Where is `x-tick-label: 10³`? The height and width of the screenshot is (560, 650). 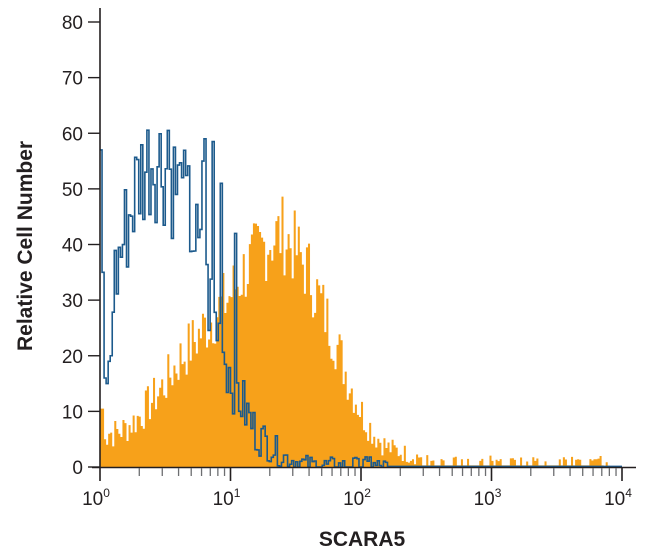
x-tick-label: 10³ is located at coordinates (488, 498).